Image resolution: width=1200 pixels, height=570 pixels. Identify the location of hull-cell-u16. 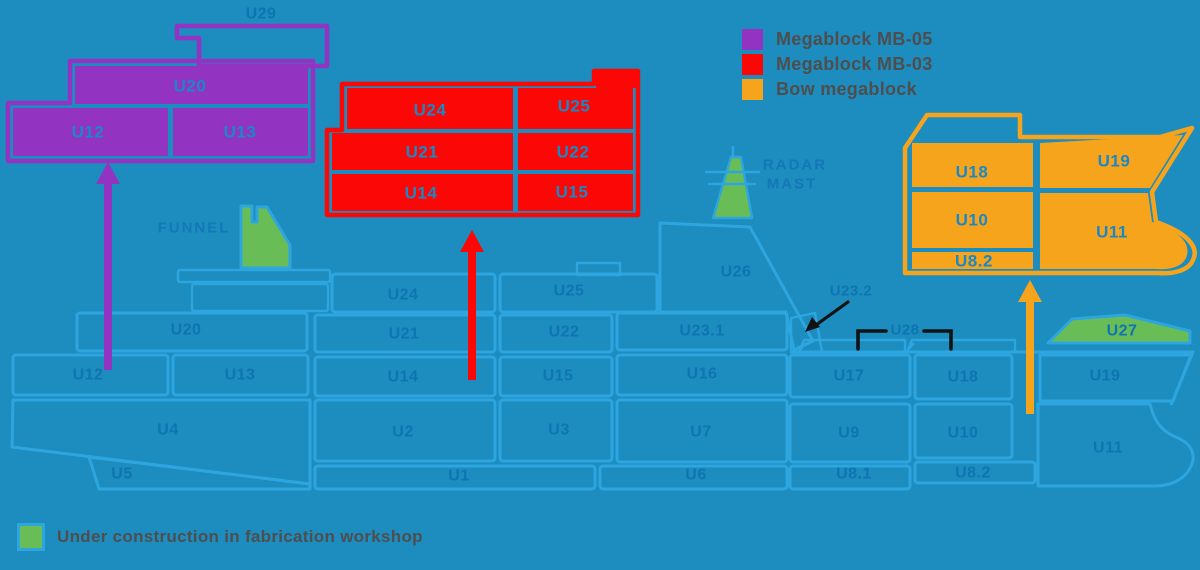
(702, 375).